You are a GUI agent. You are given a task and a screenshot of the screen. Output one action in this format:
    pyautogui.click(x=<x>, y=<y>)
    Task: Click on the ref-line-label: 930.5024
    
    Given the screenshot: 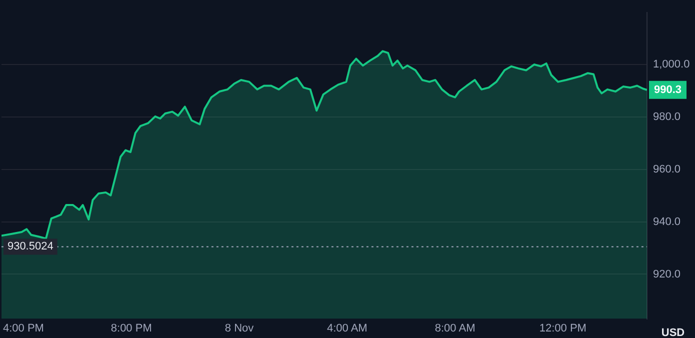 What is the action you would take?
    pyautogui.click(x=30, y=246)
    